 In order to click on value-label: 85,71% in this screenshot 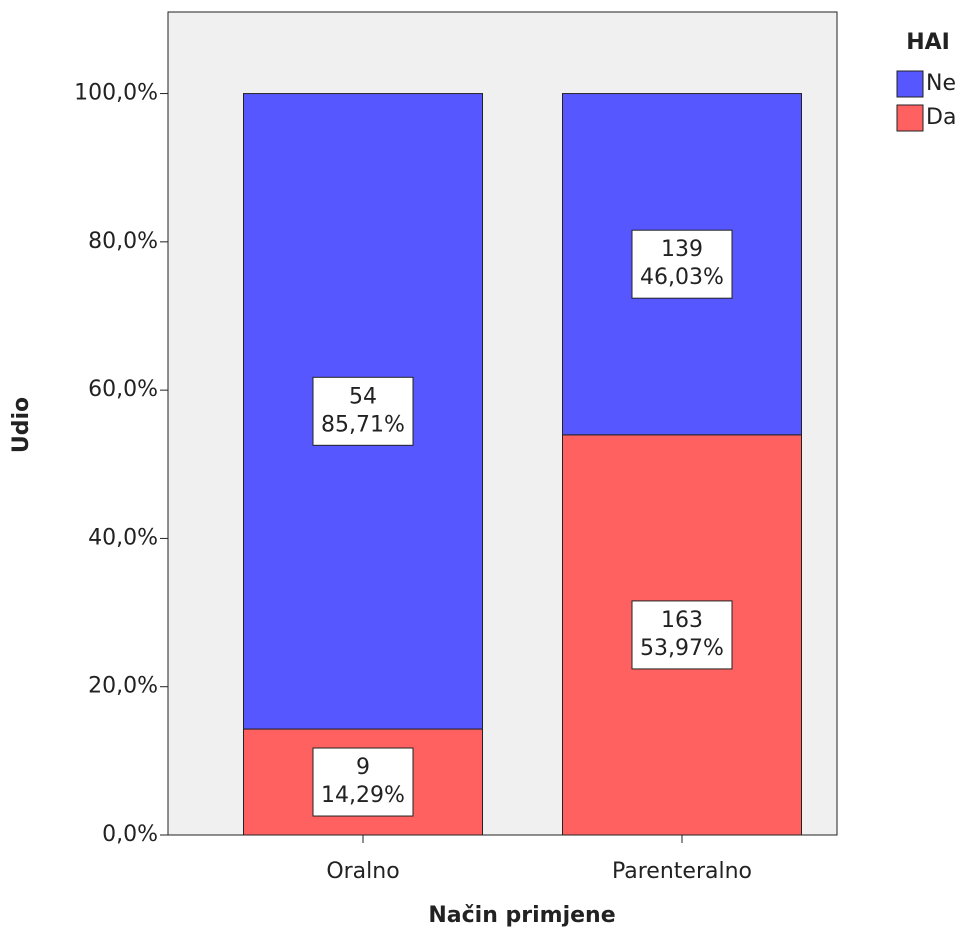, I will do `click(363, 424)`.